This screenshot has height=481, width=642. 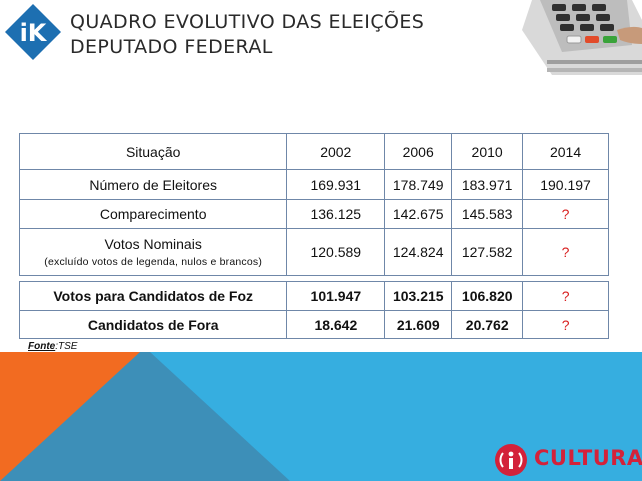 I want to click on title-line-2: DEPUTADO FEDERAL, so click(x=171, y=47).